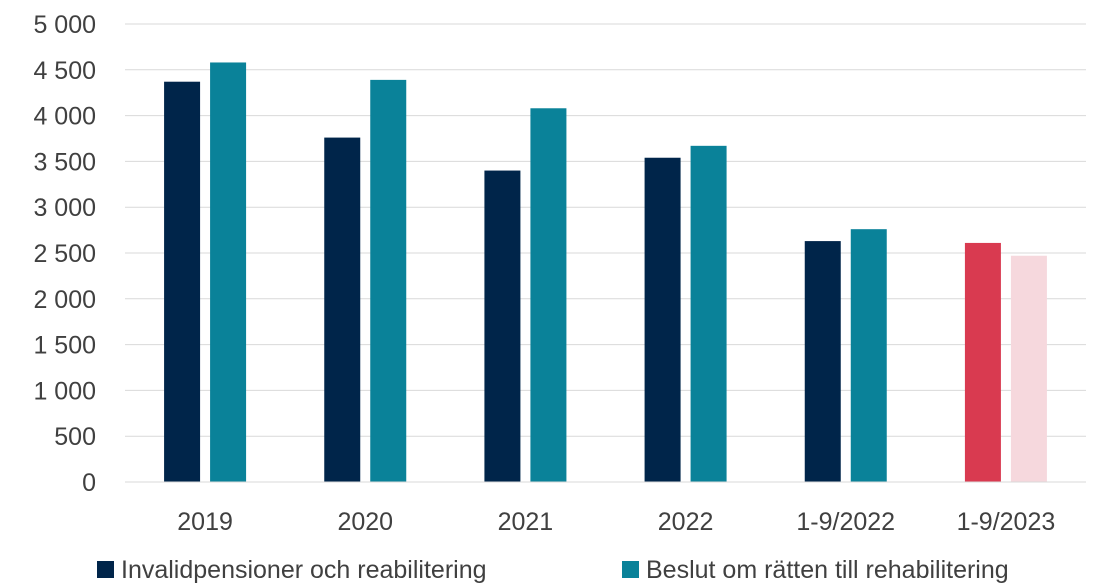 This screenshot has height=585, width=1109. What do you see at coordinates (64, 25) in the screenshot?
I see `y-tick-label: 5 000` at bounding box center [64, 25].